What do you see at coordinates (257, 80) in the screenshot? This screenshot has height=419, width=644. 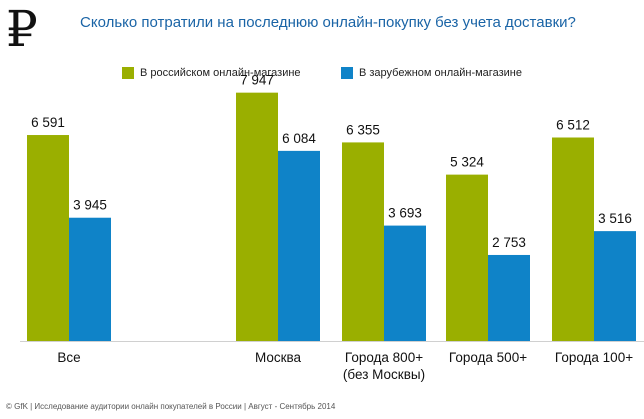 I see `value-label-russian-1: 7 947` at bounding box center [257, 80].